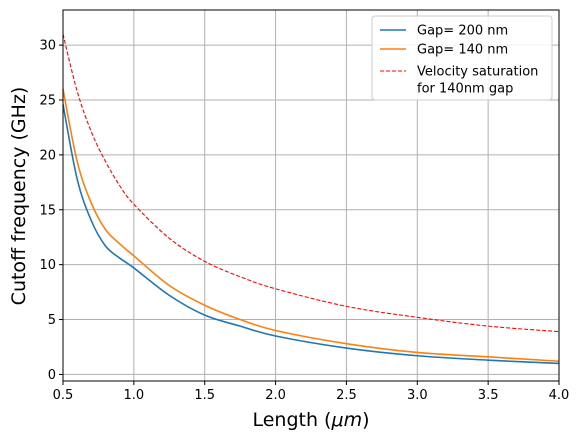 The width and height of the screenshot is (579, 442). I want to click on legend-label-3: Velocity saturation for 140nm gap, so click(477, 81).